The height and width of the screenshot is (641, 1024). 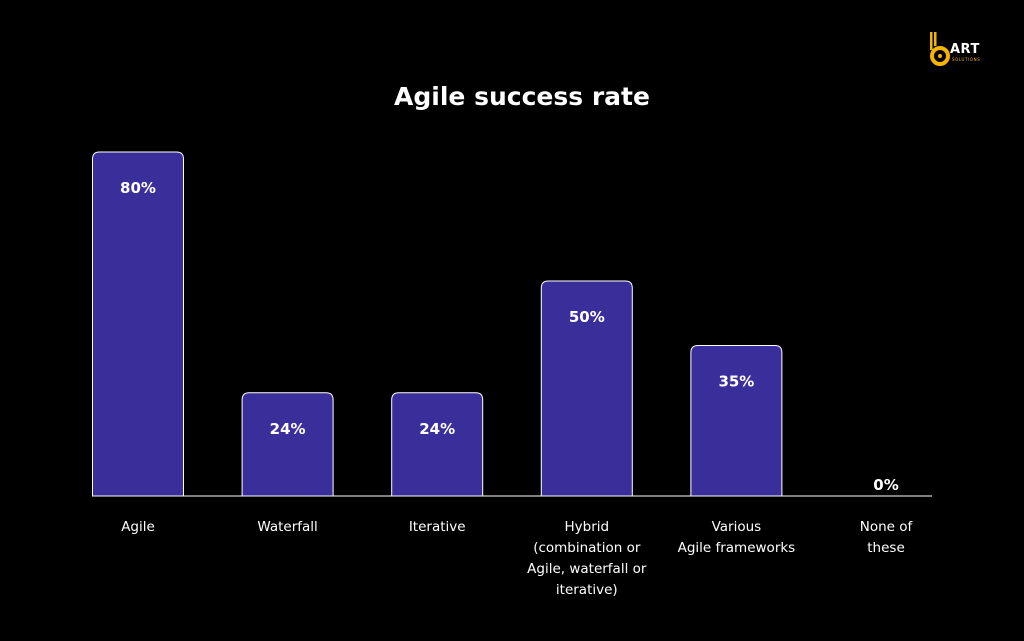 What do you see at coordinates (138, 527) in the screenshot?
I see `category-label: Agile` at bounding box center [138, 527].